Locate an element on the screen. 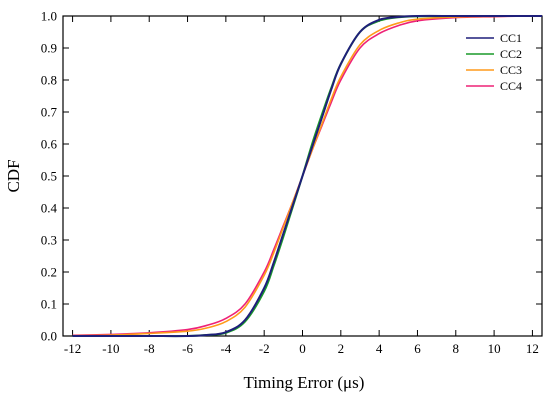 This screenshot has width=550, height=402. x-tick-label: 12 is located at coordinates (532, 348).